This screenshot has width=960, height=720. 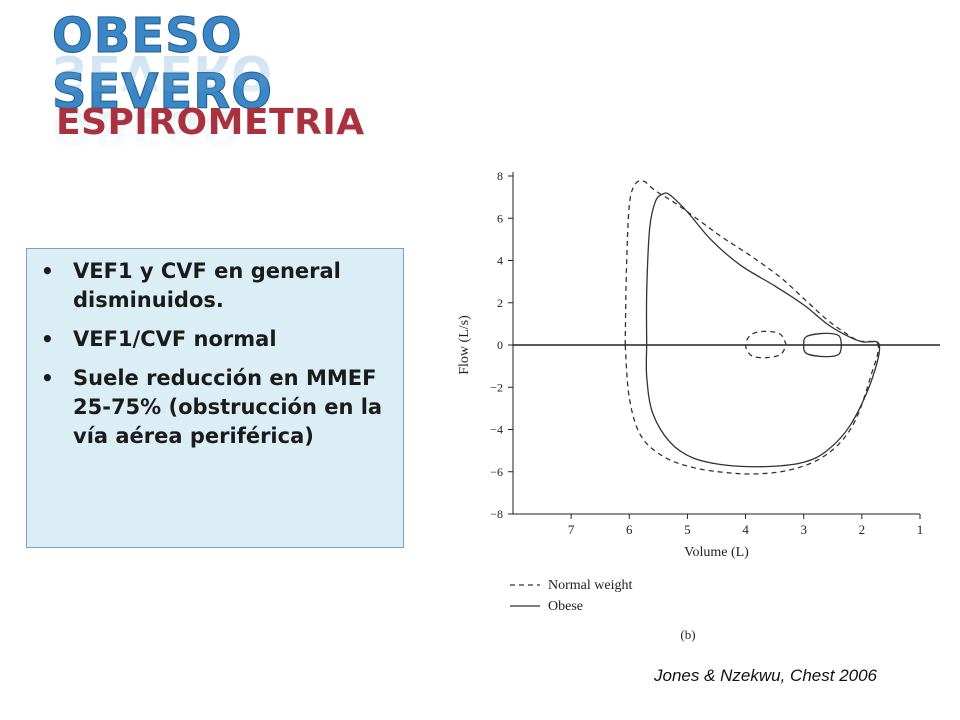 What do you see at coordinates (565, 606) in the screenshot?
I see `legend-label: Obese` at bounding box center [565, 606].